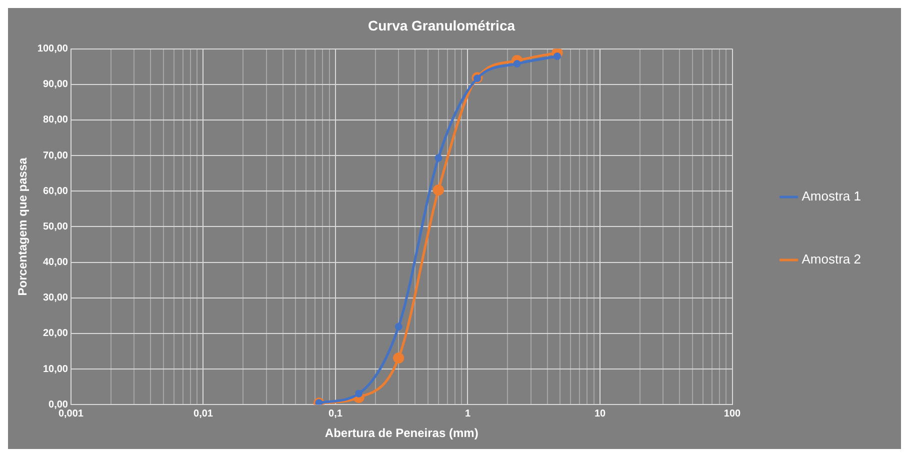 The height and width of the screenshot is (457, 909). I want to click on y-tick-label: 50,00, so click(55, 226).